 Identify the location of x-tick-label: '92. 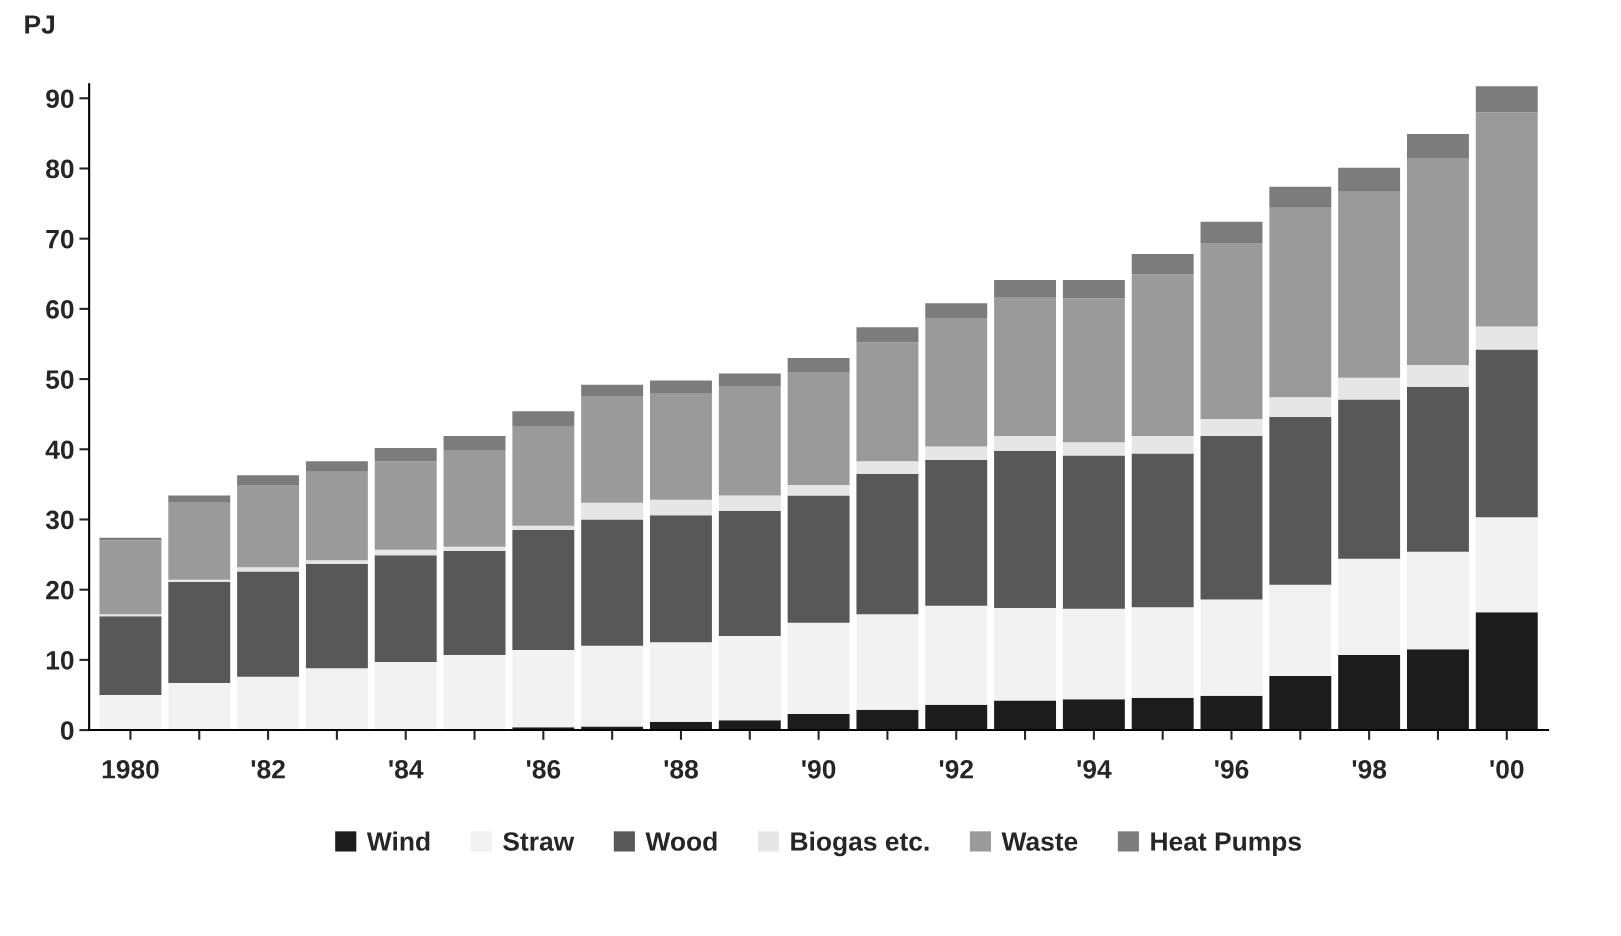
(956, 769).